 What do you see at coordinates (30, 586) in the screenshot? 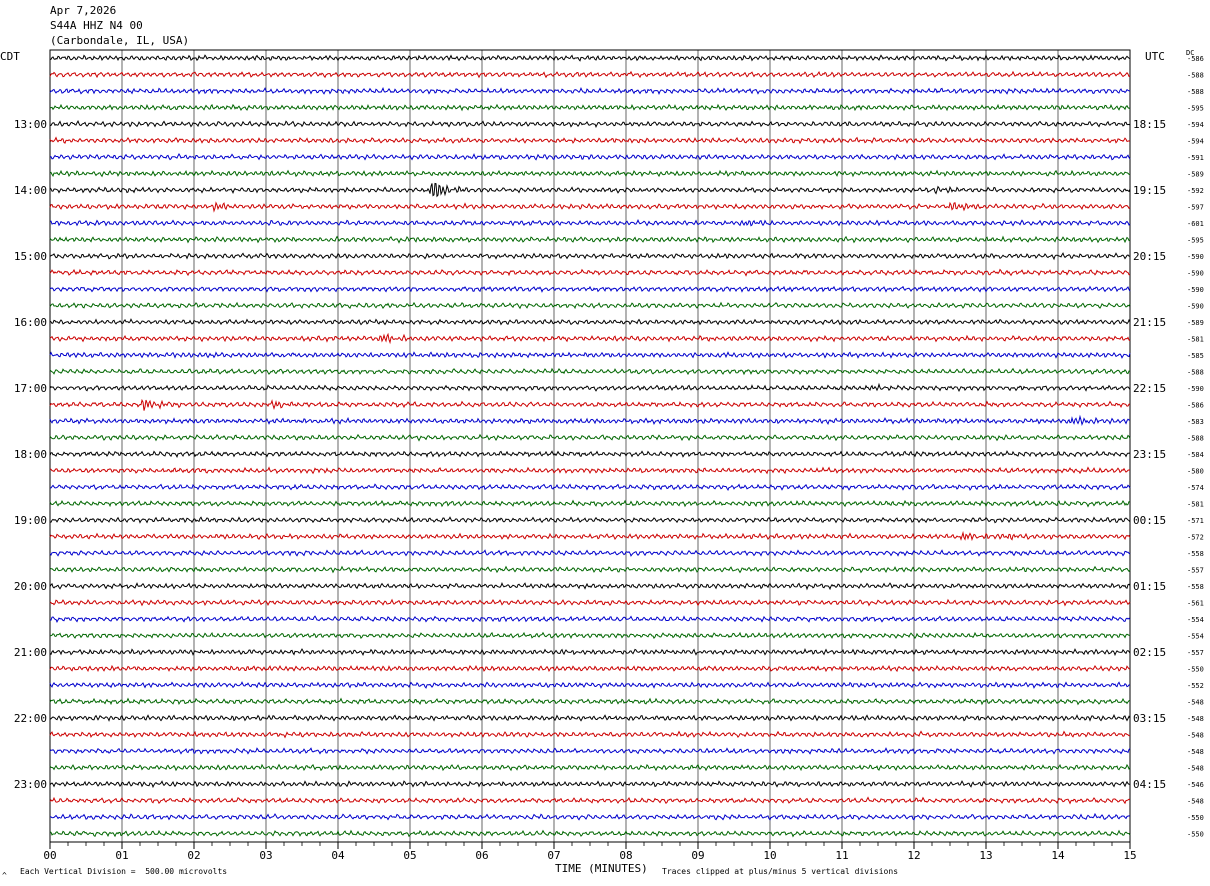
I see `cdt-hour-label: 20:00` at bounding box center [30, 586].